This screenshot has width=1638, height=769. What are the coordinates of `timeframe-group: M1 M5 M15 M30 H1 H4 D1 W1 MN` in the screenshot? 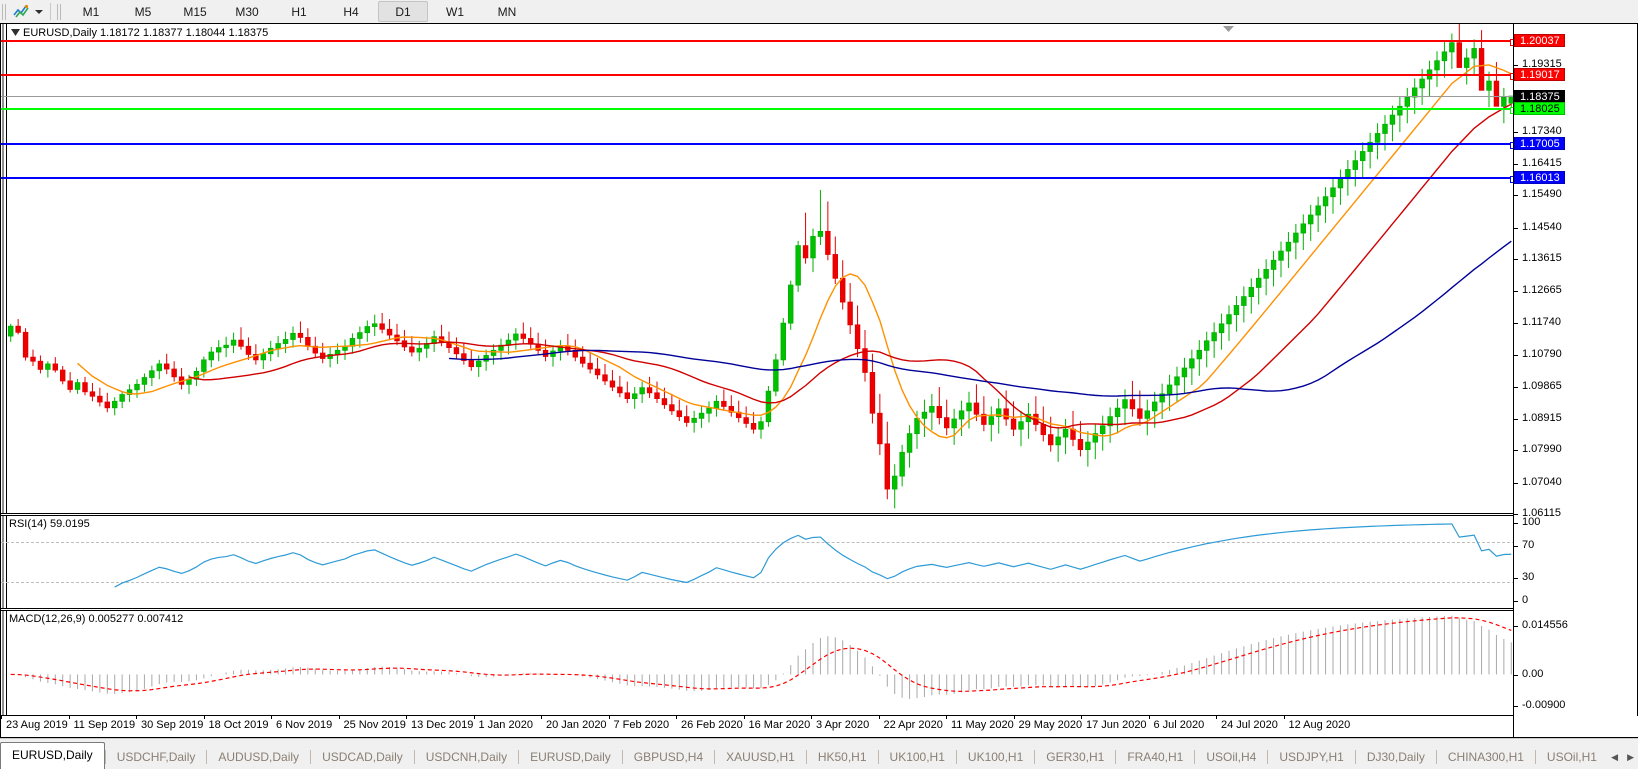 It's located at (299, 11).